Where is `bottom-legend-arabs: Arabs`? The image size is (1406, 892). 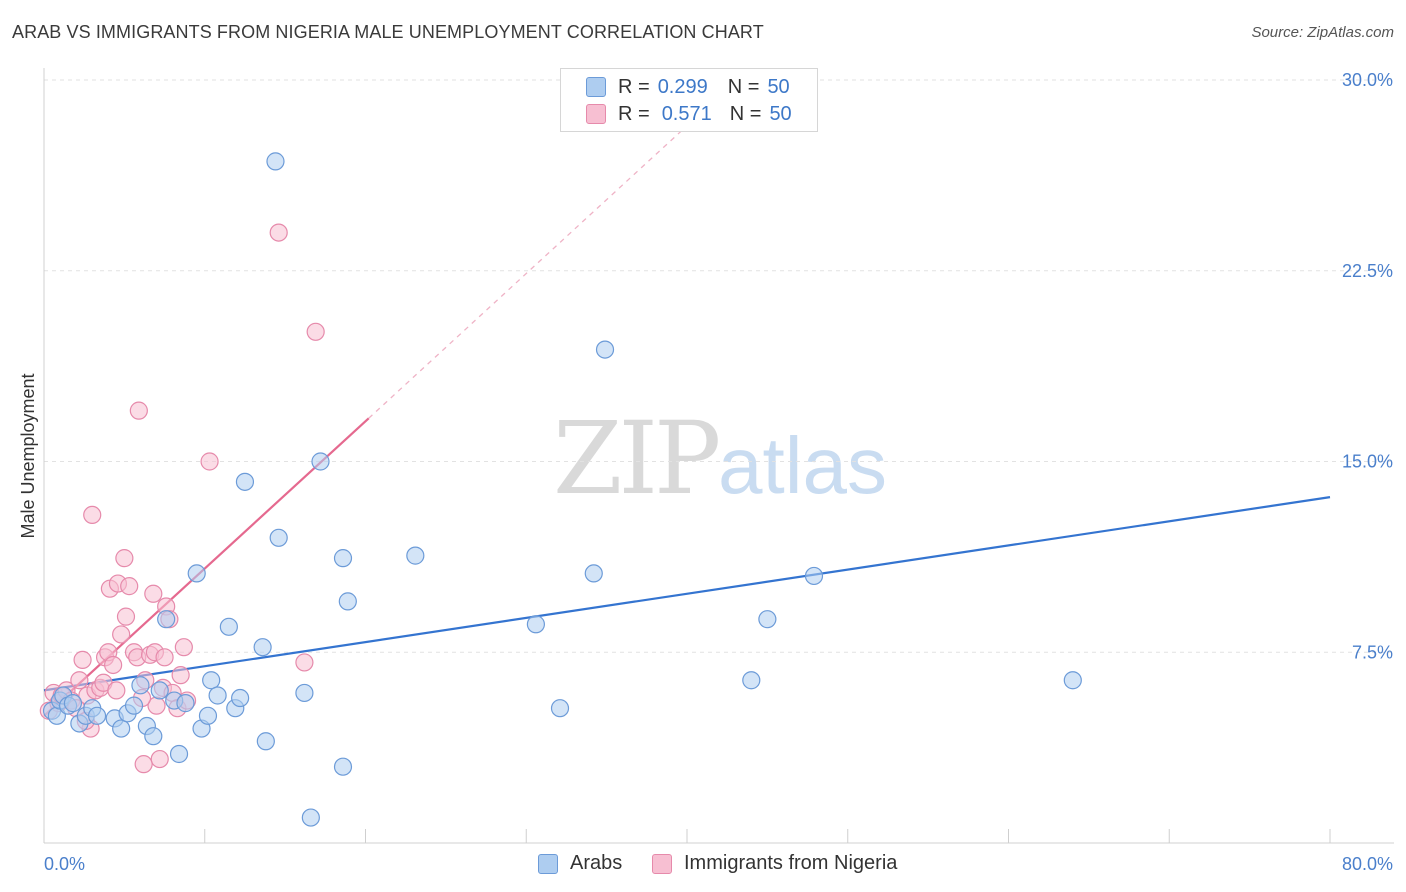 bottom-legend-arabs: Arabs is located at coordinates (580, 863).